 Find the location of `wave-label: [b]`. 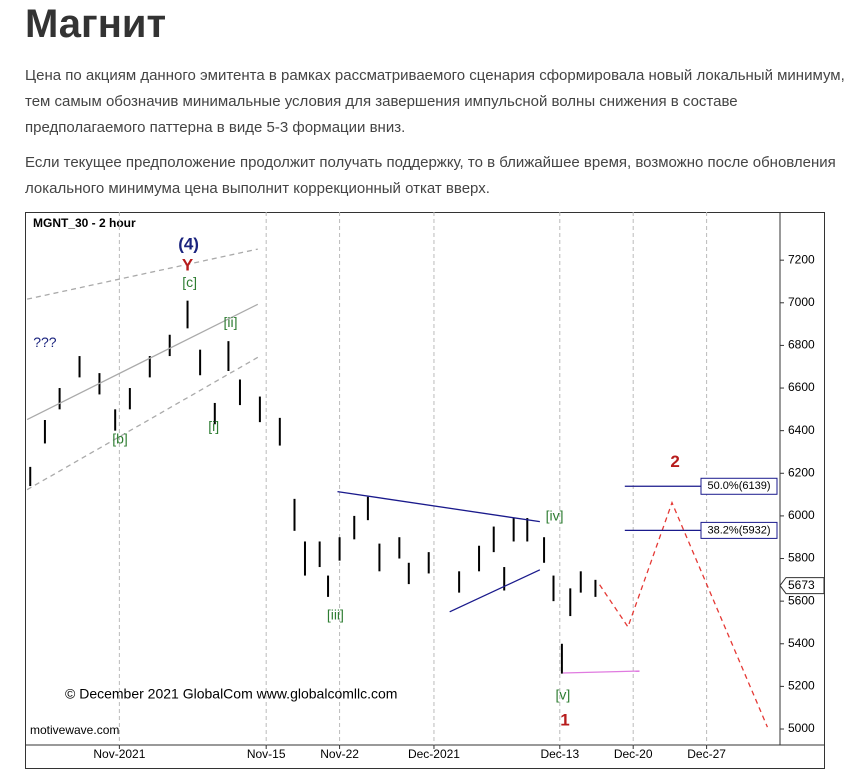

wave-label: [b] is located at coordinates (120, 438).